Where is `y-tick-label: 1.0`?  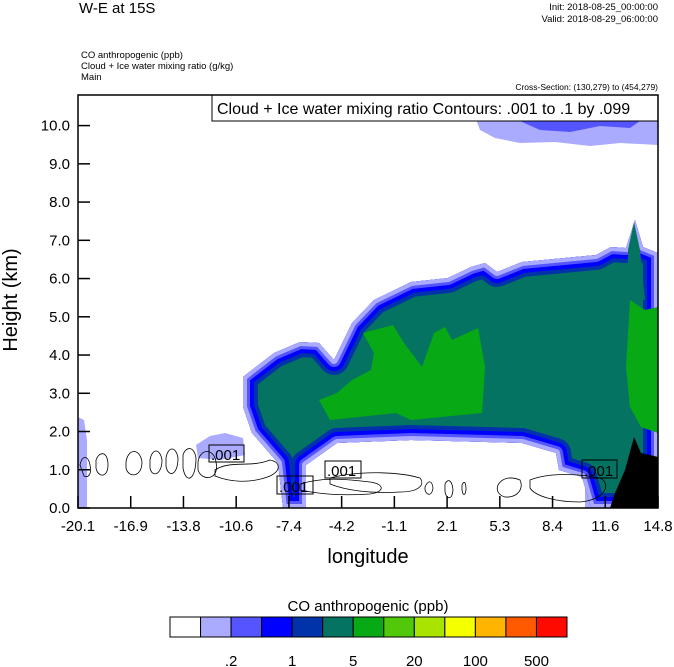 y-tick-label: 1.0 is located at coordinates (59, 470).